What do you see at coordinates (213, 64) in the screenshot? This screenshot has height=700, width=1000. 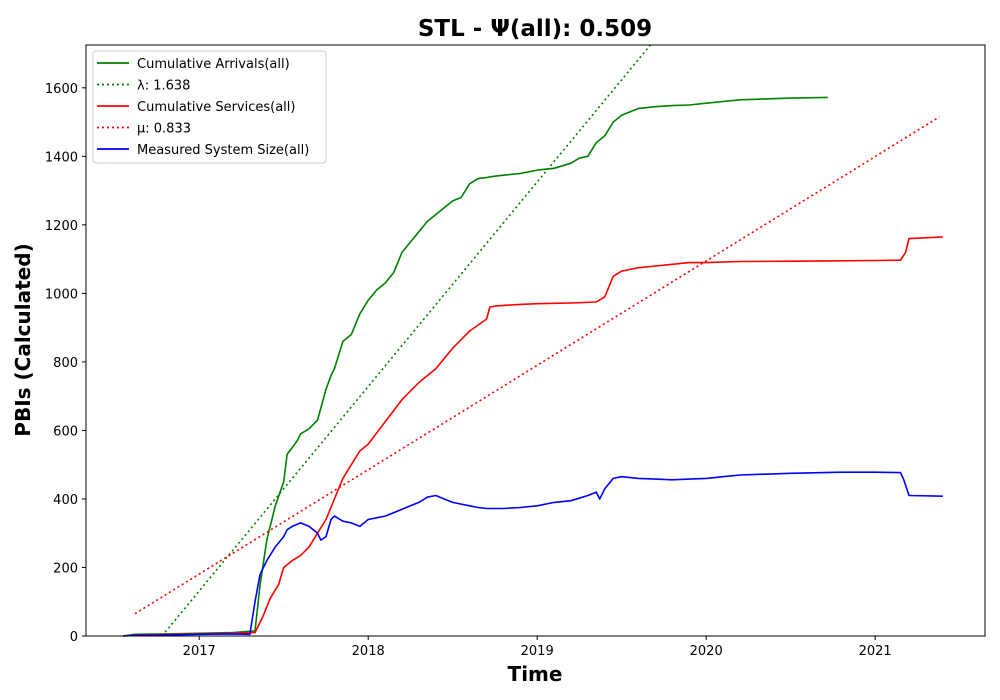 I see `legend-label-0: Cumulative Arrivals(all)` at bounding box center [213, 64].